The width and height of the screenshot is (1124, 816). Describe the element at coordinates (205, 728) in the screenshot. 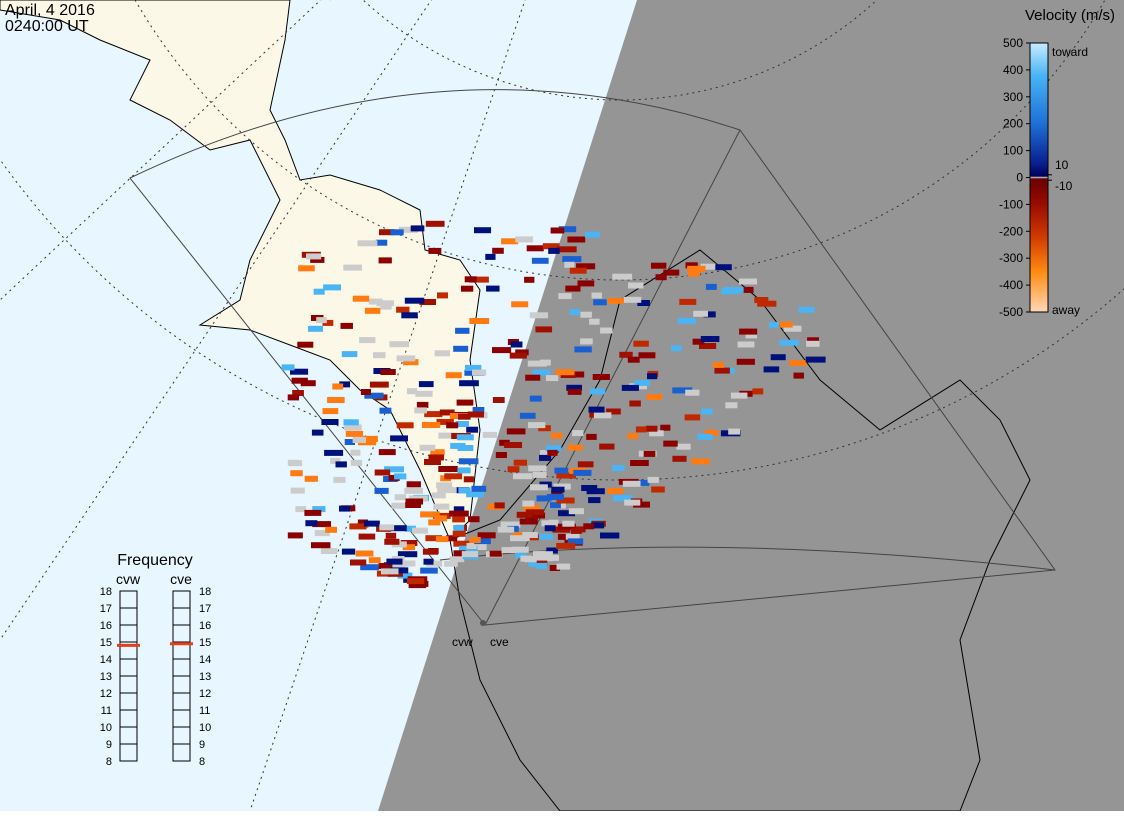

I see `frequency-tick-label: 10` at that location.